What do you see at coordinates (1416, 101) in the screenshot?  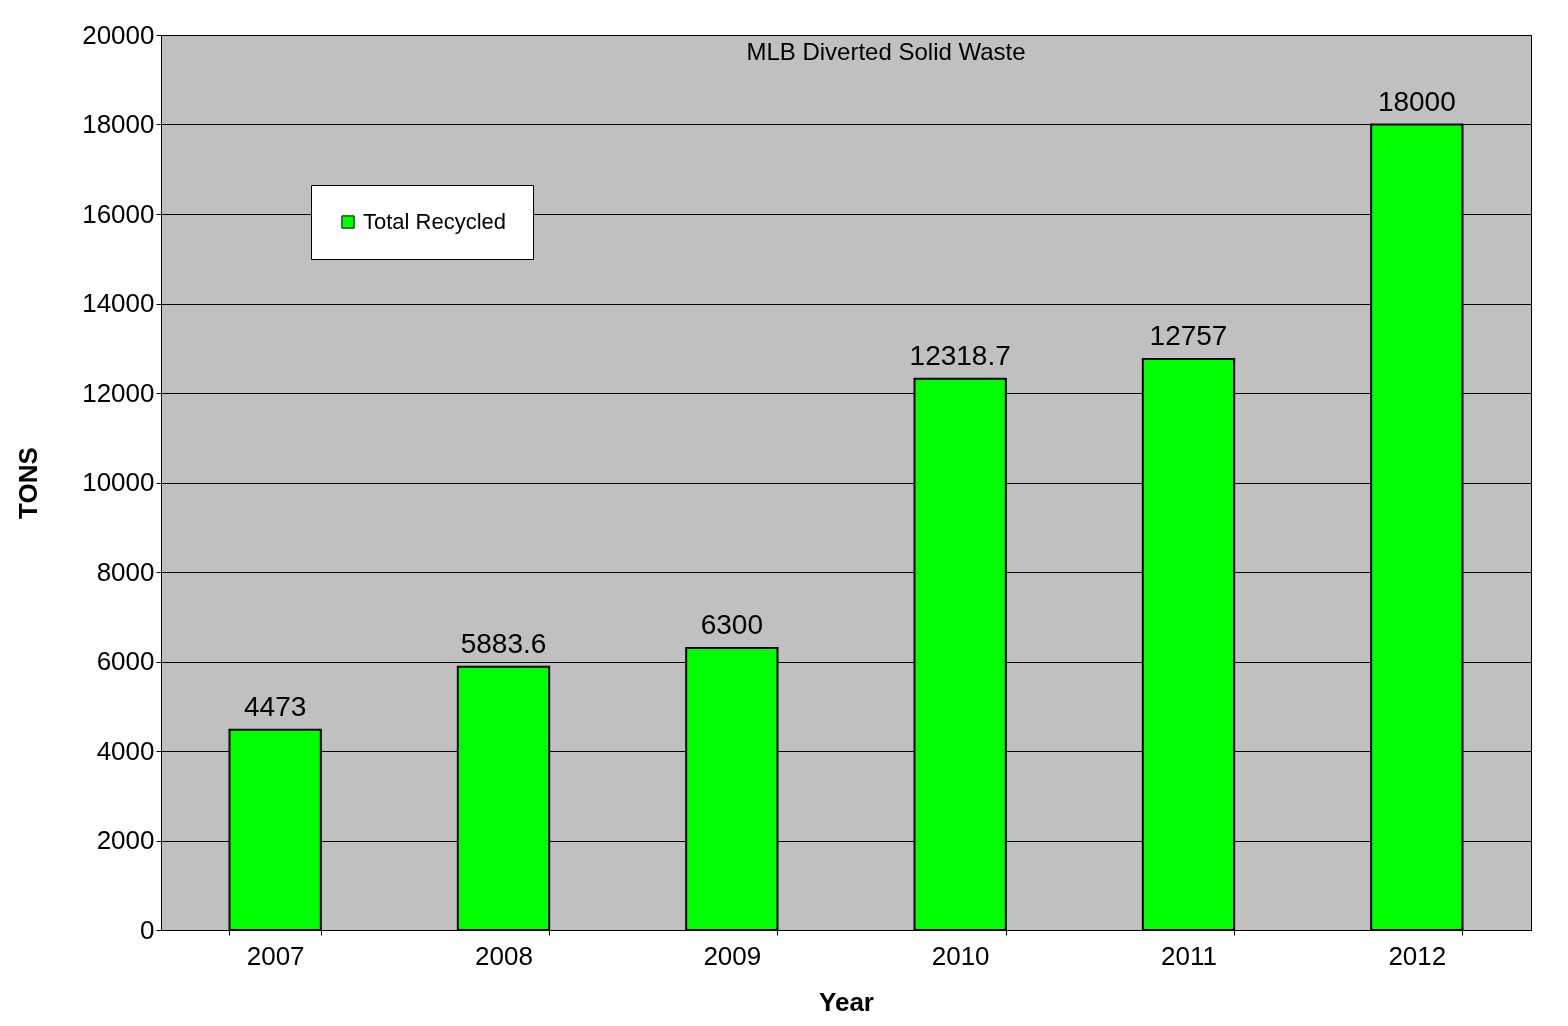 I see `data-label: 18000` at bounding box center [1416, 101].